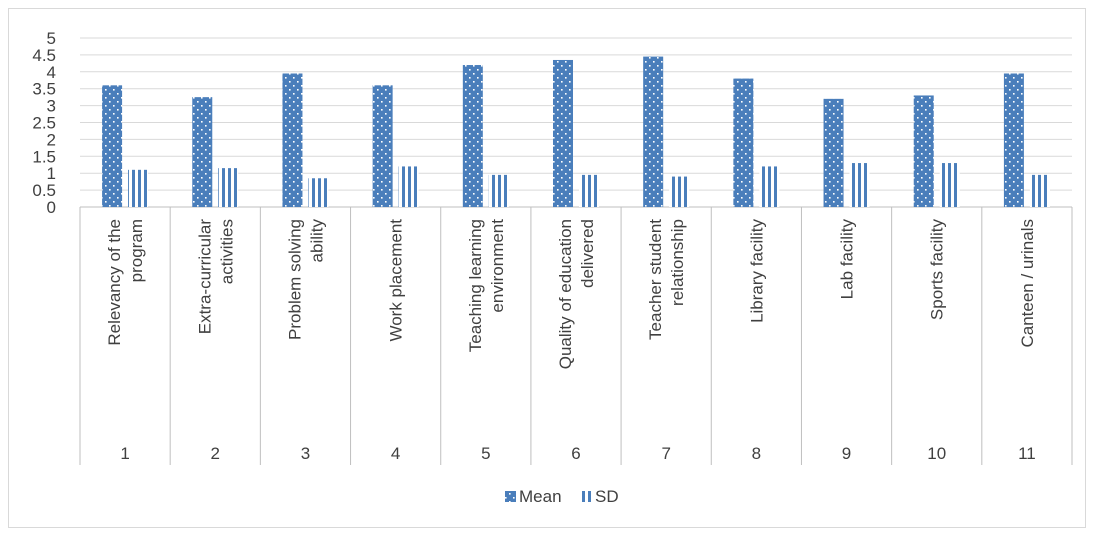 The width and height of the screenshot is (1094, 541). I want to click on y-tick-label: 3.5, so click(44, 89).